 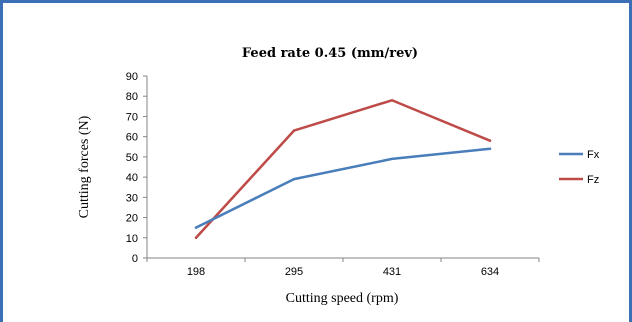 I want to click on x-axis-title: Cutting speed (rpm), so click(x=342, y=298).